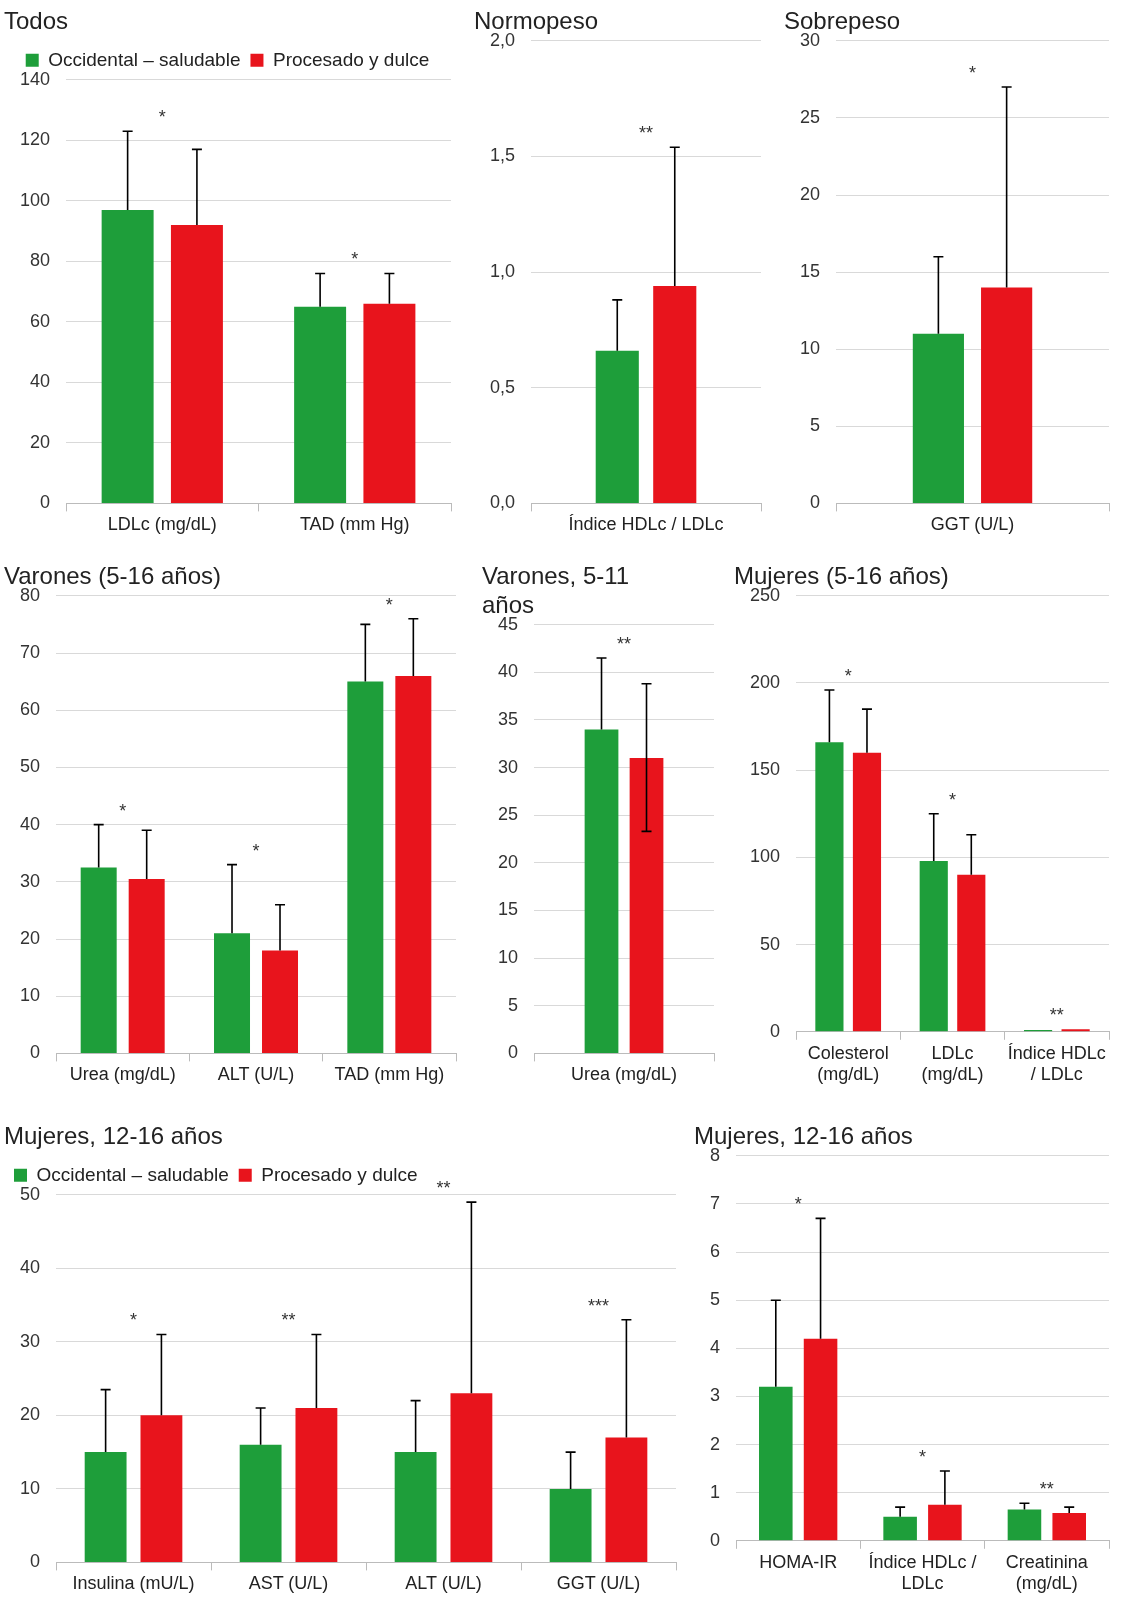 This screenshot has height=1604, width=1123. I want to click on y-tick-label: 4, so click(715, 1347).